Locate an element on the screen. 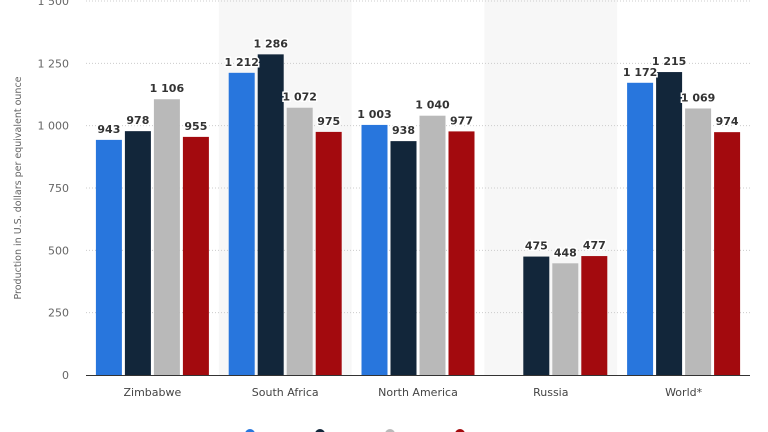 This screenshot has width=768, height=432. y-tick-label: 500 is located at coordinates (58, 250).